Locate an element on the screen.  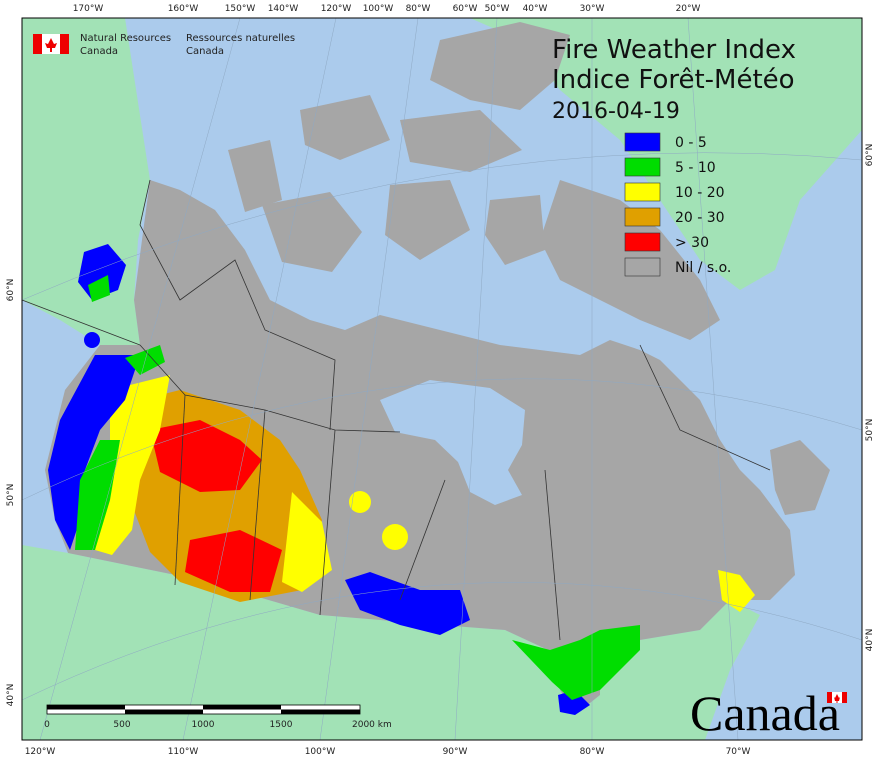
graticule-label: 110°W is located at coordinates (183, 752).